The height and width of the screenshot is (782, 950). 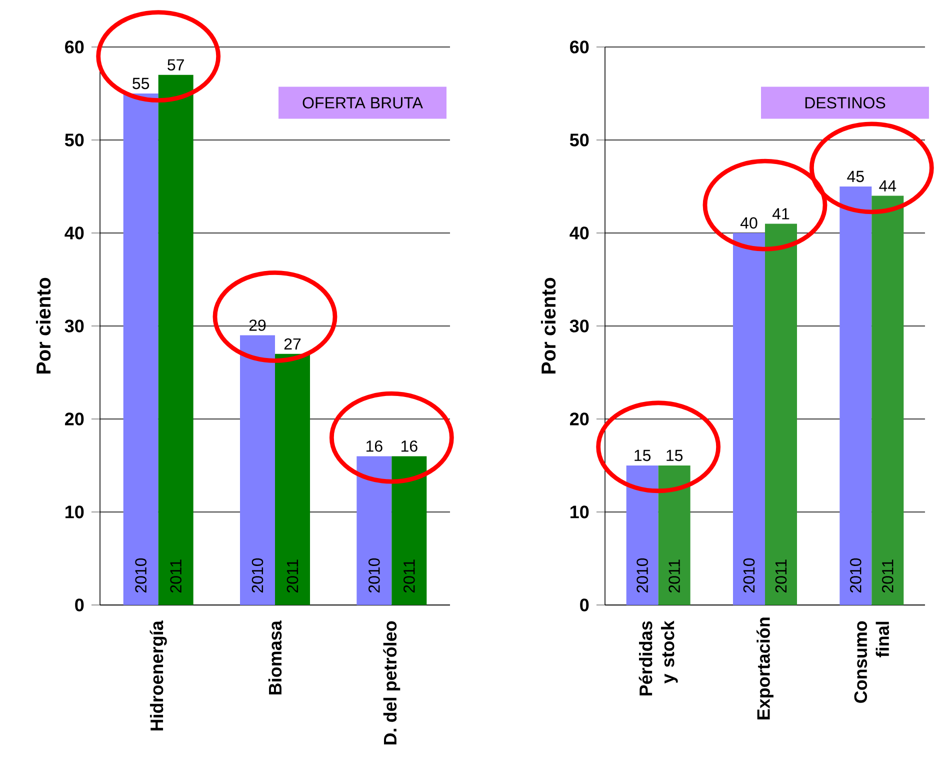 I want to click on text: OFERTA BRUTA, so click(x=362, y=102).